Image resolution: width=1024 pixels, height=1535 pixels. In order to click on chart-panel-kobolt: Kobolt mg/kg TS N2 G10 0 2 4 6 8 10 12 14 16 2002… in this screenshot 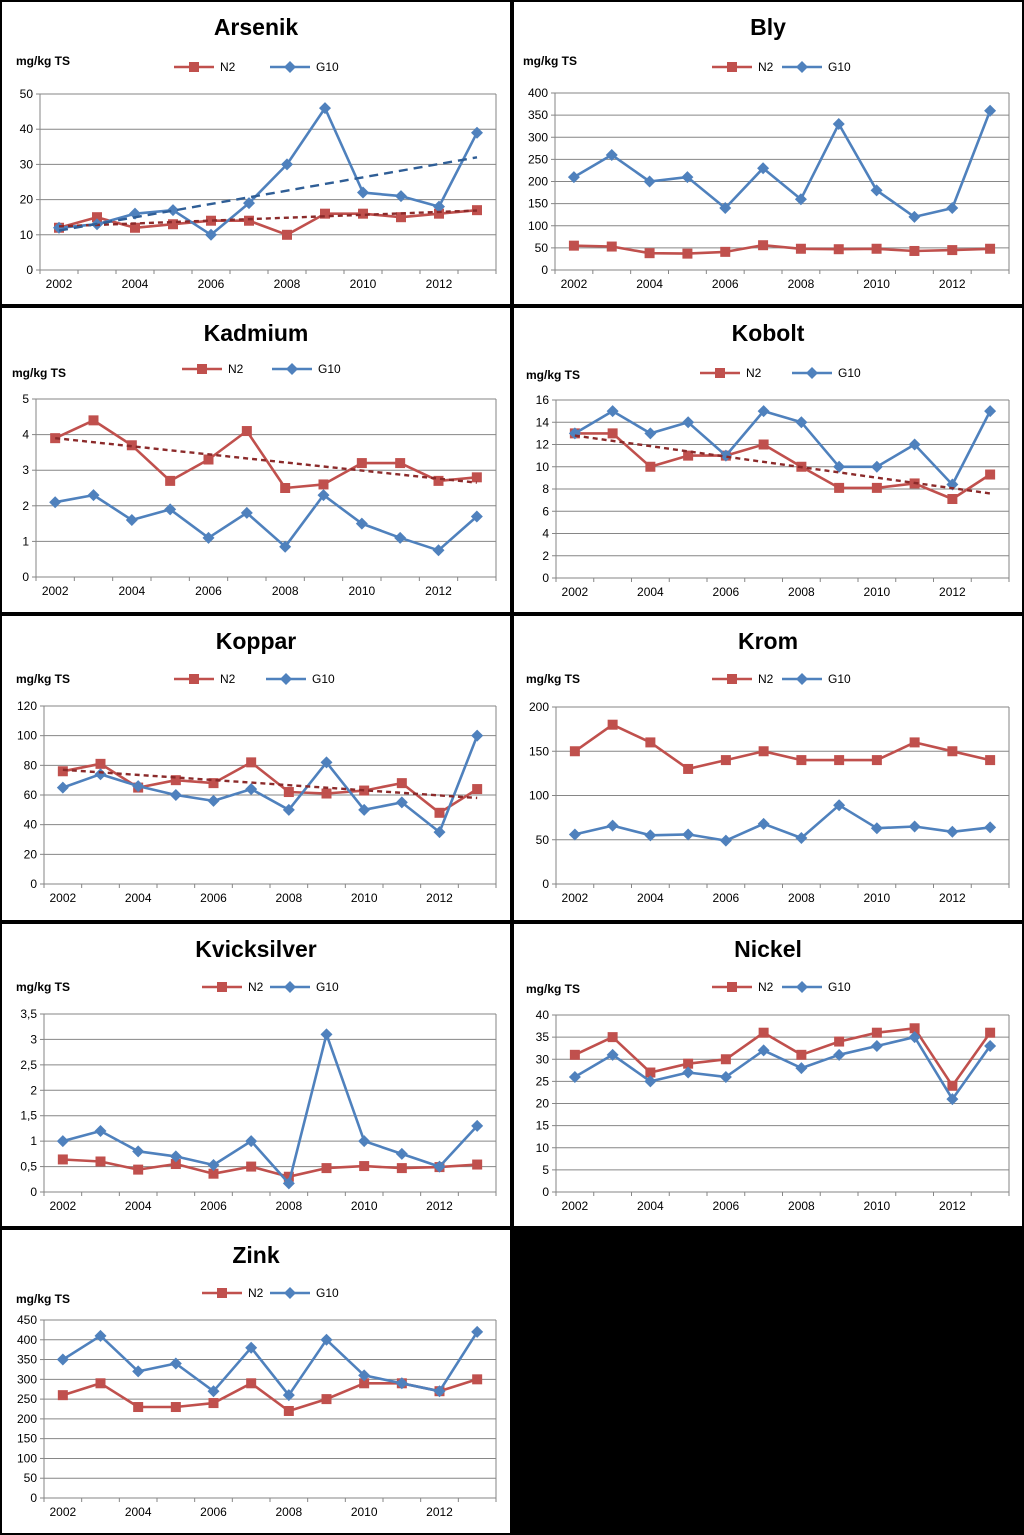, I will do `click(768, 460)`.